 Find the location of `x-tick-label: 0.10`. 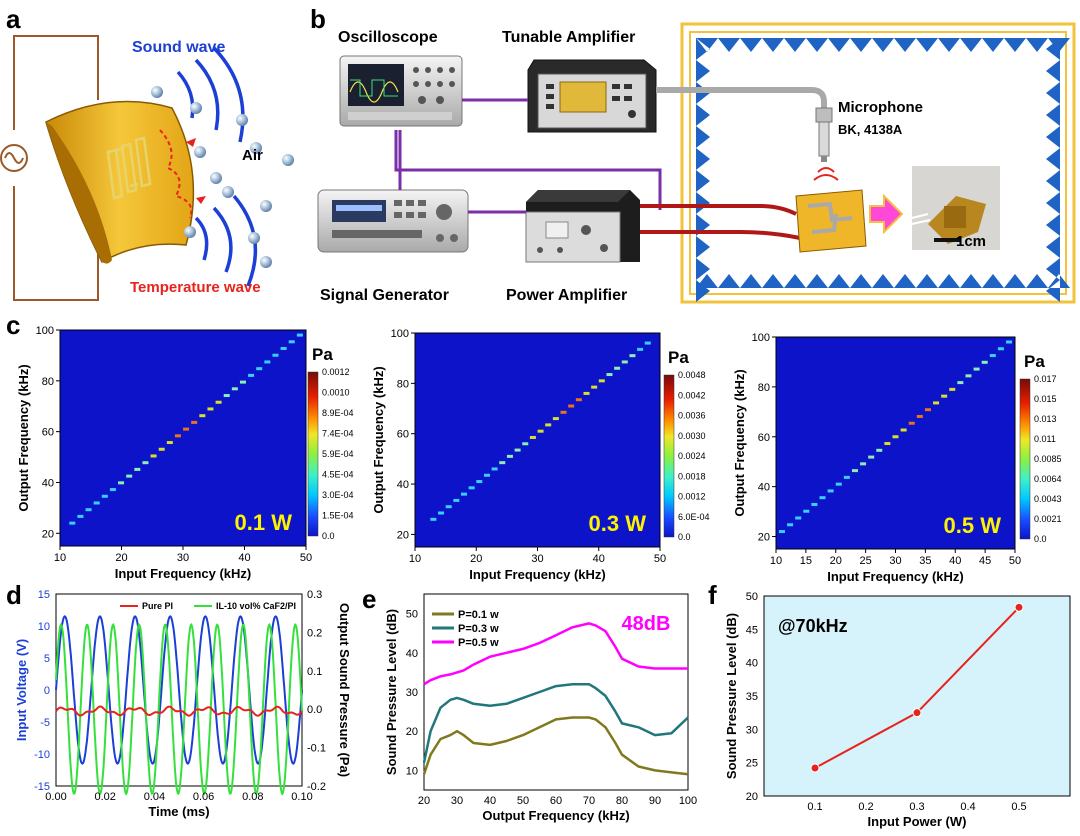

x-tick-label: 0.10 is located at coordinates (301, 797).